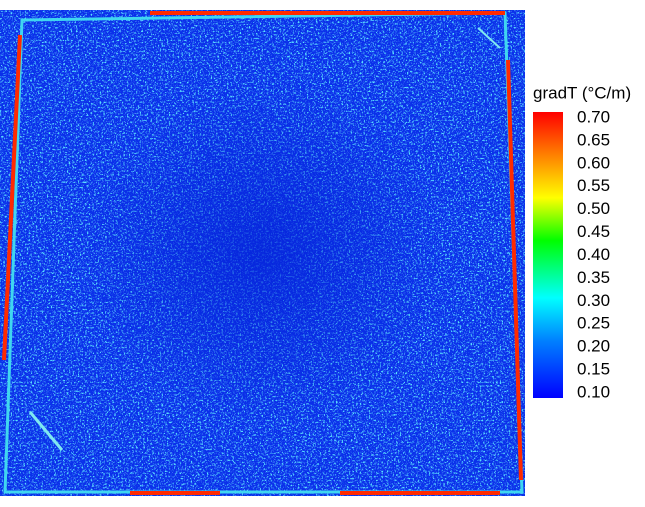 This screenshot has width=645, height=507. Describe the element at coordinates (593, 185) in the screenshot. I see `colorbar-tick-label: 0.55` at that location.